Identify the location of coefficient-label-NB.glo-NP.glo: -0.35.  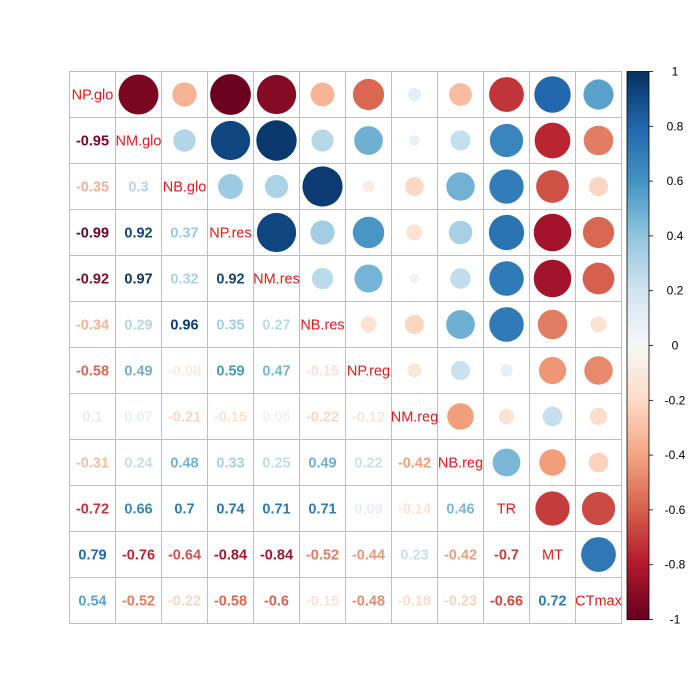
(92, 188).